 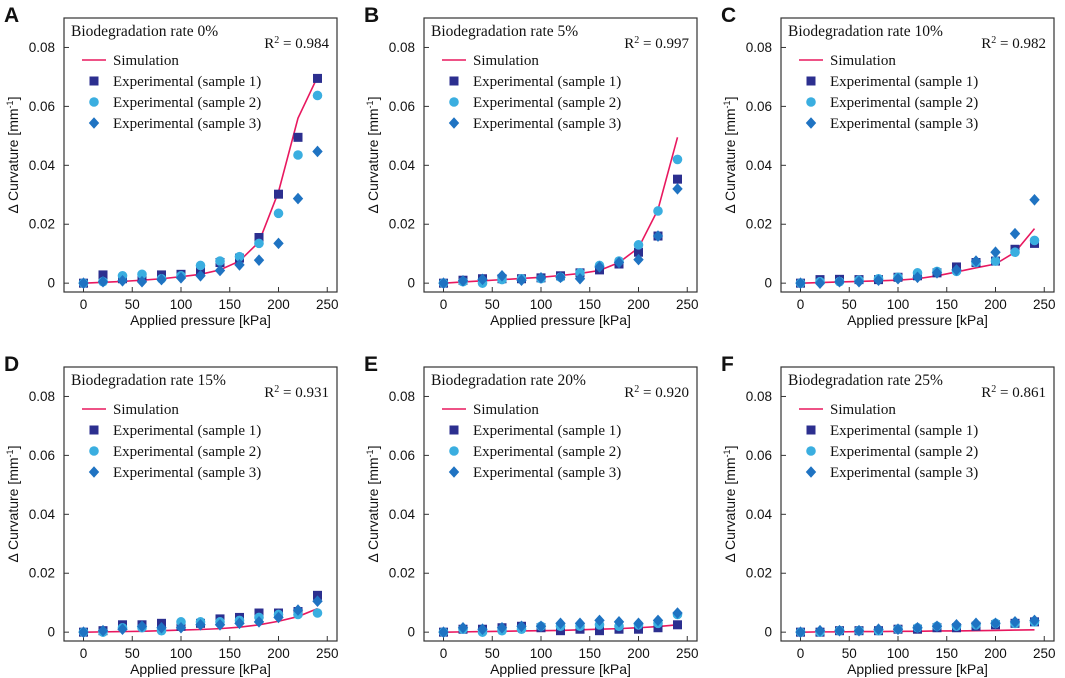 What do you see at coordinates (759, 165) in the screenshot?
I see `y-tick-label: 0.04` at bounding box center [759, 165].